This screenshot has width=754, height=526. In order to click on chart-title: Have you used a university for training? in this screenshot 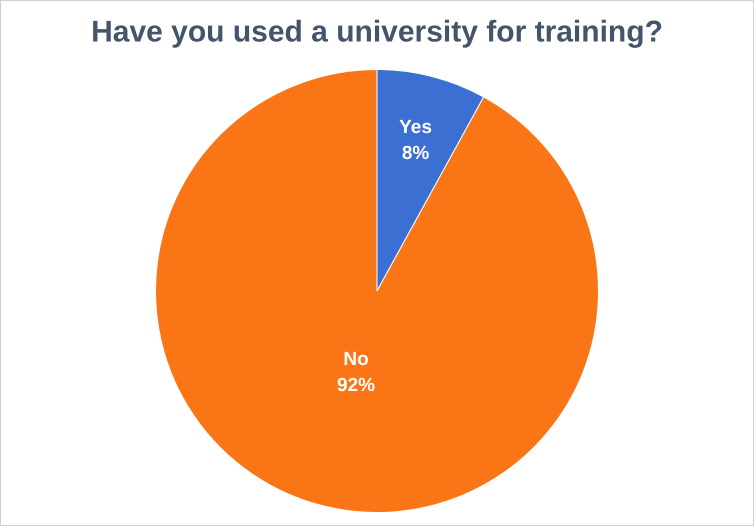, I will do `click(377, 31)`.